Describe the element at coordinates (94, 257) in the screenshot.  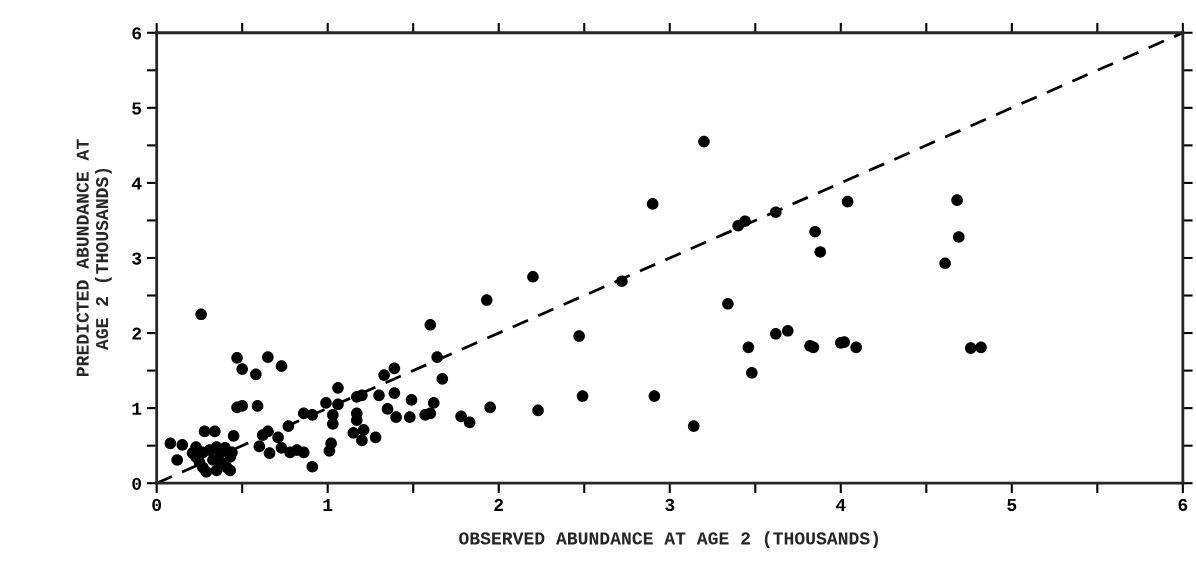
I see `y-axis-title: PREDICTED ABUNDANCE AT AGE 2 (THOUSANDS)` at that location.